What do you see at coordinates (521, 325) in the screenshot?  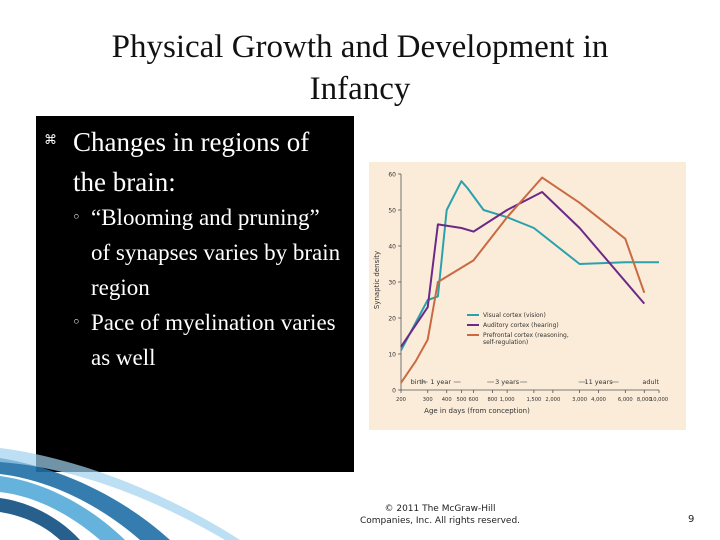 I see `legend-label-2: Auditory cortex (hearing)` at bounding box center [521, 325].